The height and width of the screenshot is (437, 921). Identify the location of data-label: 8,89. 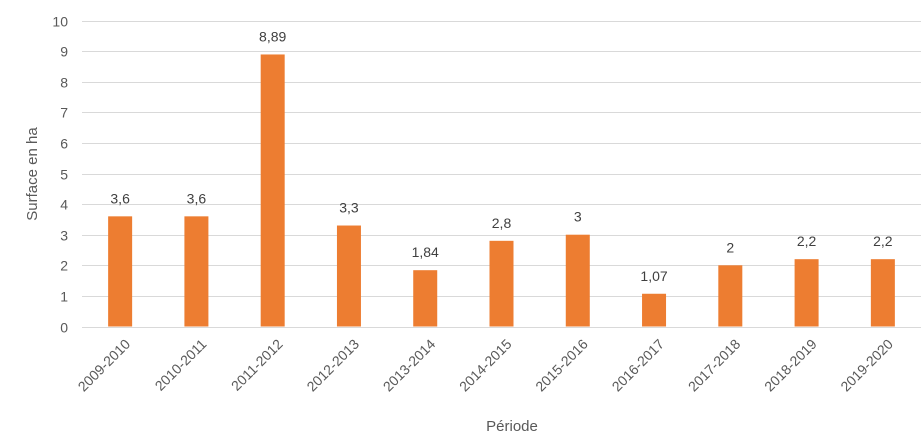
(272, 36).